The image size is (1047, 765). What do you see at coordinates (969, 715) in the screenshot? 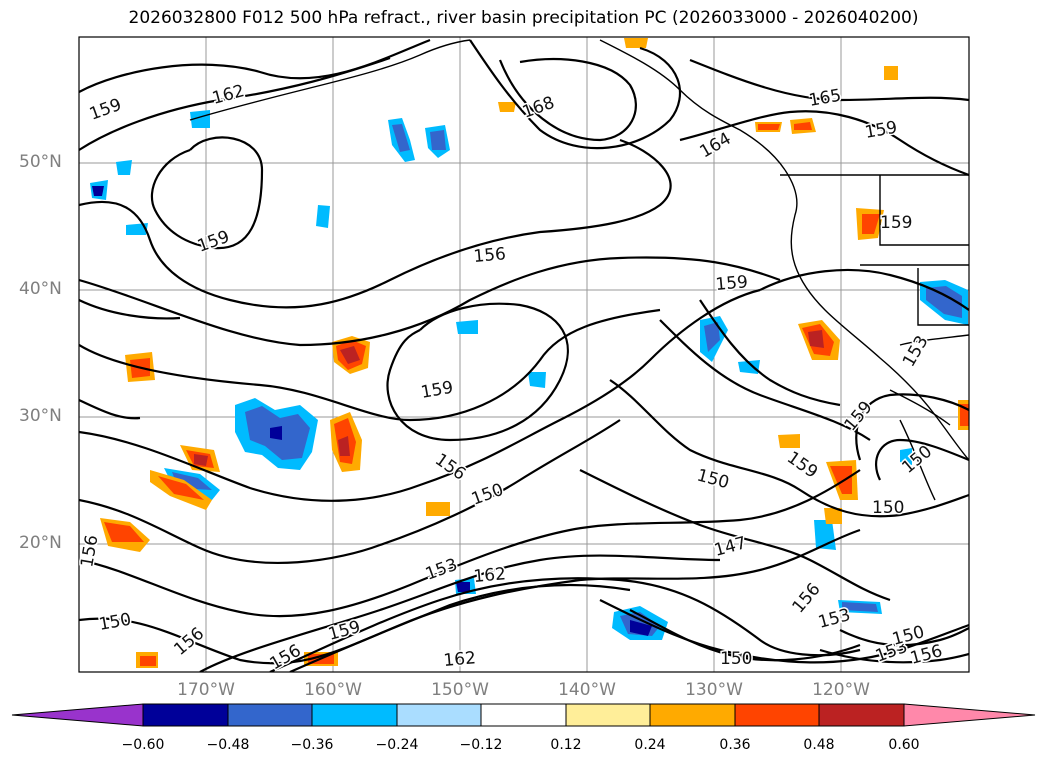
I see `colorbar-extend-high` at bounding box center [969, 715].